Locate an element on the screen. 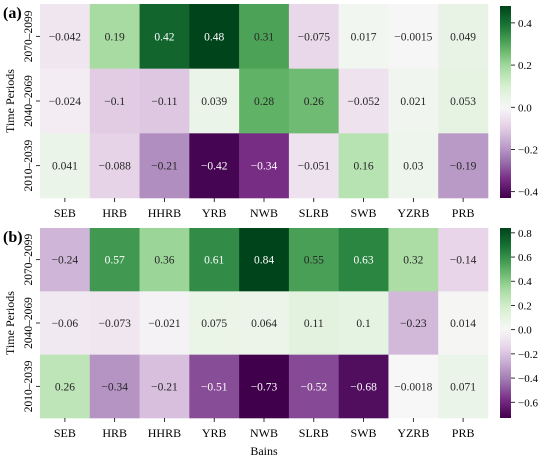  cell-value-label: −0.075 is located at coordinates (314, 37).